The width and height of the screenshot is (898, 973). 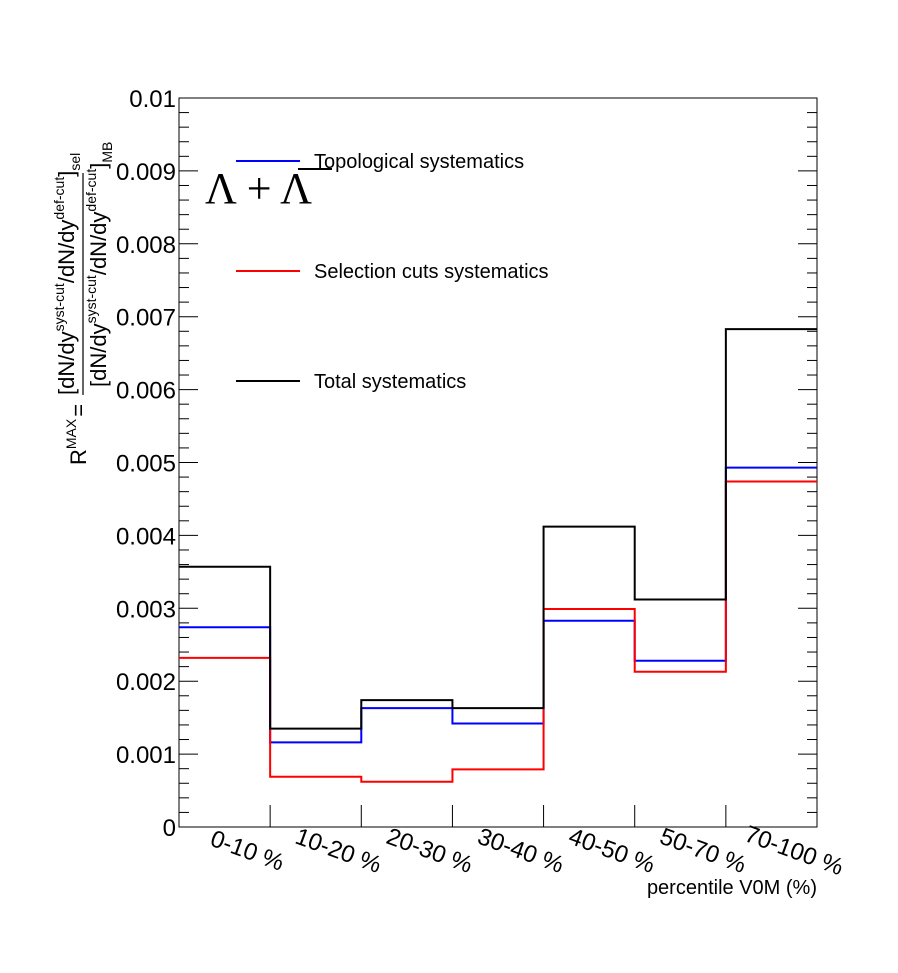 I want to click on x-category-label: 70-100 %, so click(x=794, y=851).